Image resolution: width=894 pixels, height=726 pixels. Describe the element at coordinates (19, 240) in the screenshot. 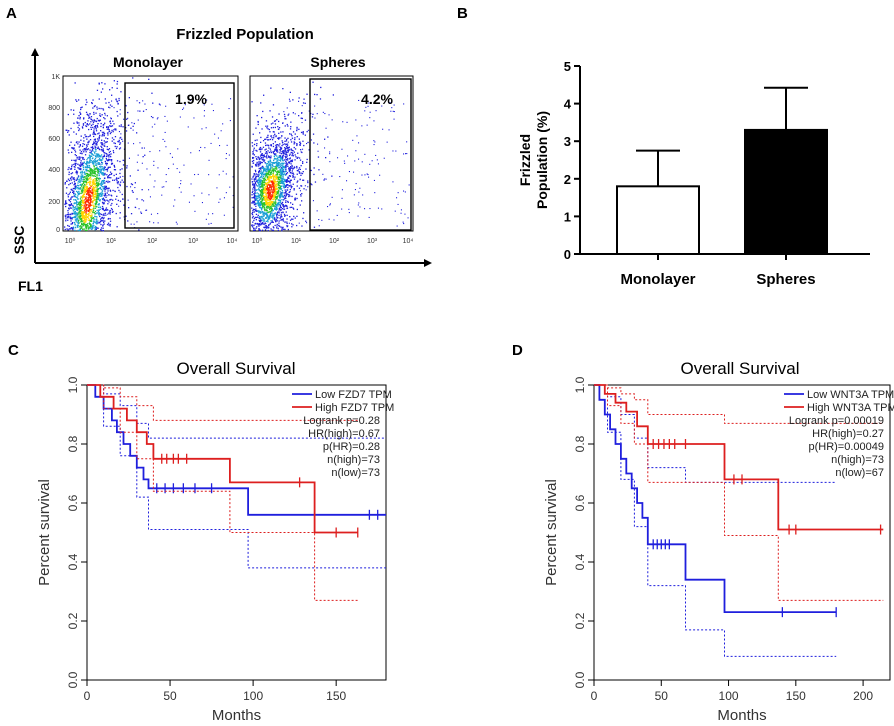

I see `flow-ylabel: SSC` at that location.